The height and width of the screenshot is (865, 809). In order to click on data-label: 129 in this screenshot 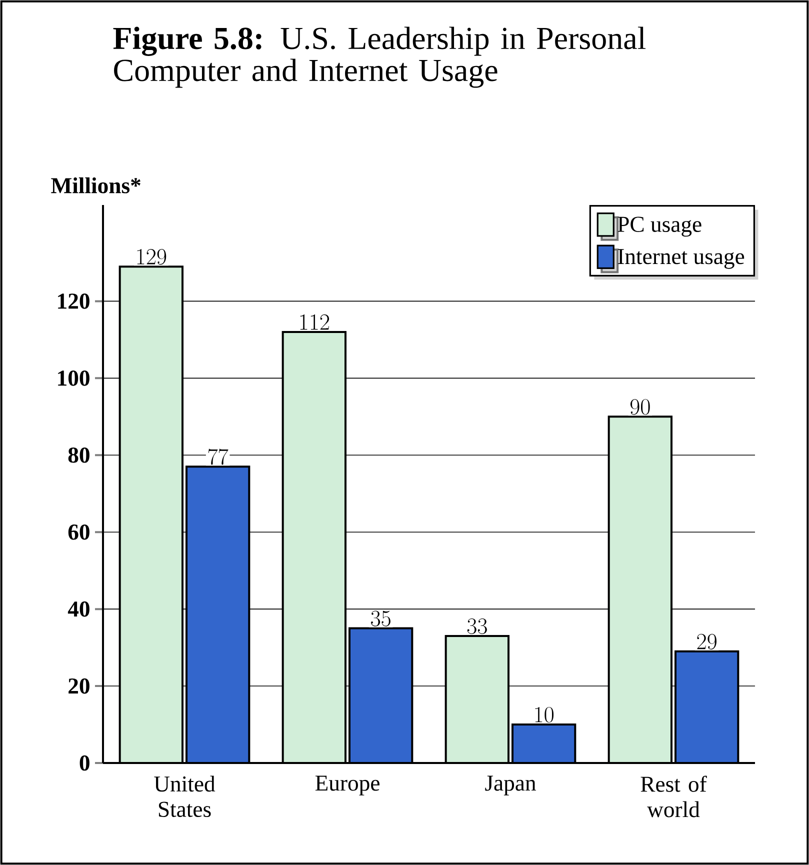, I will do `click(151, 257)`.